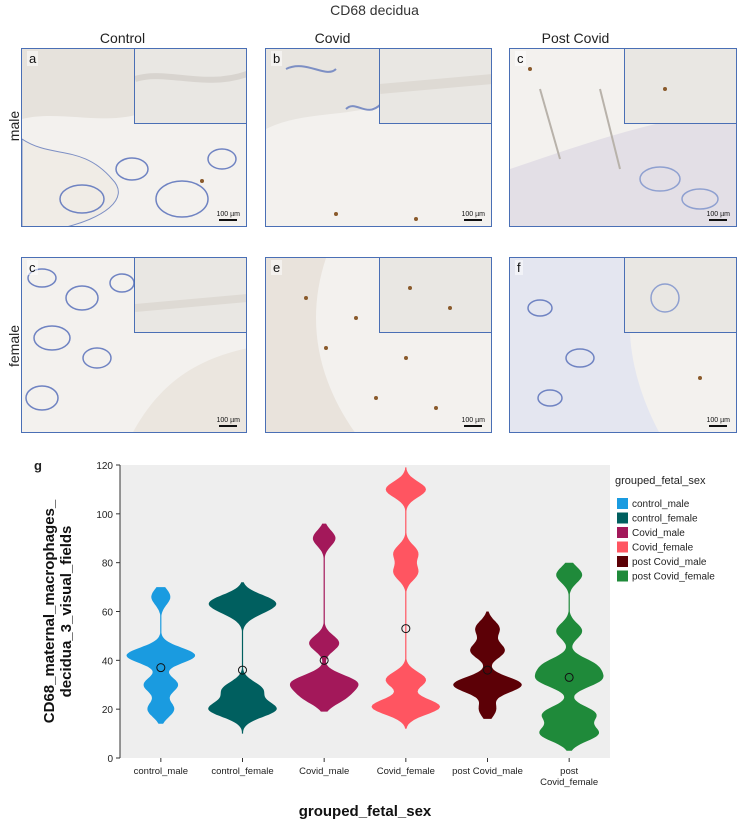 Image resolution: width=749 pixels, height=822 pixels. Describe the element at coordinates (33, 58) in the screenshot. I see `panel-letter: a` at that location.